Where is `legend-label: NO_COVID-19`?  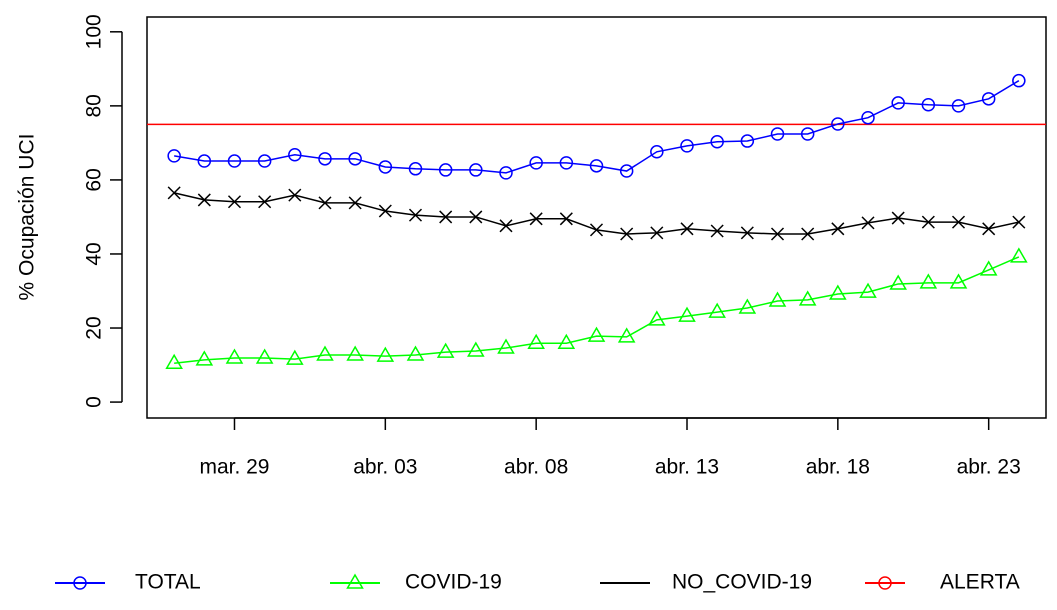
legend-label: NO_COVID-19 is located at coordinates (742, 582).